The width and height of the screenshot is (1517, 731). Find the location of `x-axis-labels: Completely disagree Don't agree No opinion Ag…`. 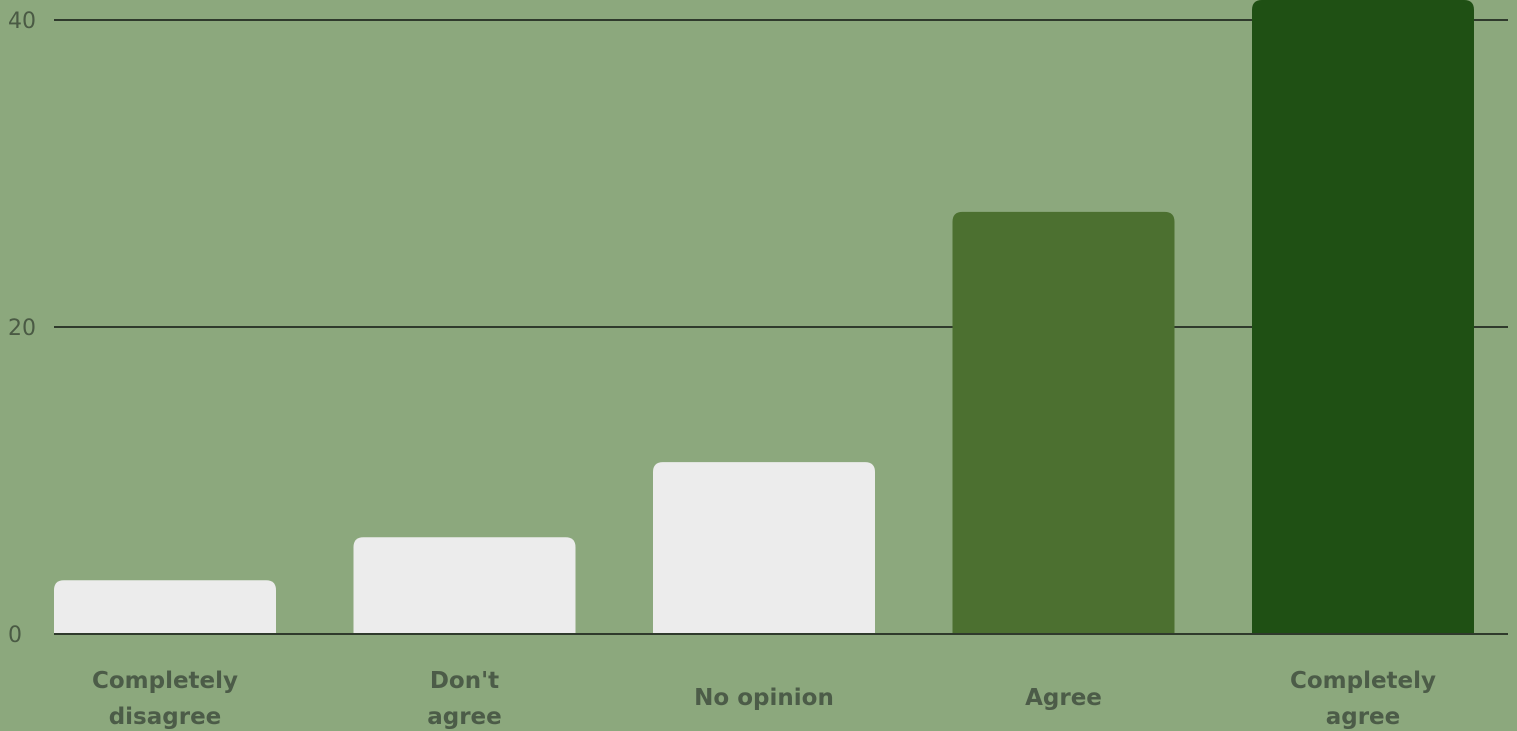

x-axis-labels: Completely disagree Don't agree No opinion Ag… is located at coordinates (764, 699).